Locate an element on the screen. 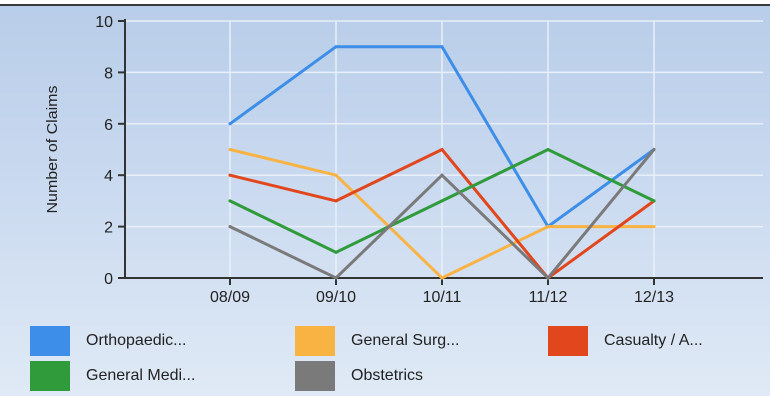  x-tick-label-3: 11/12 is located at coordinates (548, 297).